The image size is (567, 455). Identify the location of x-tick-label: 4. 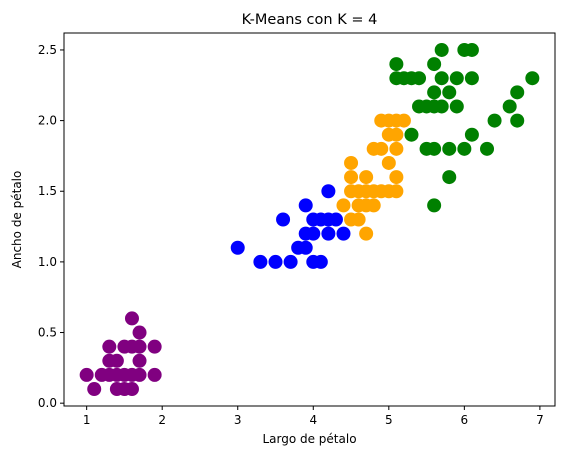
(313, 420).